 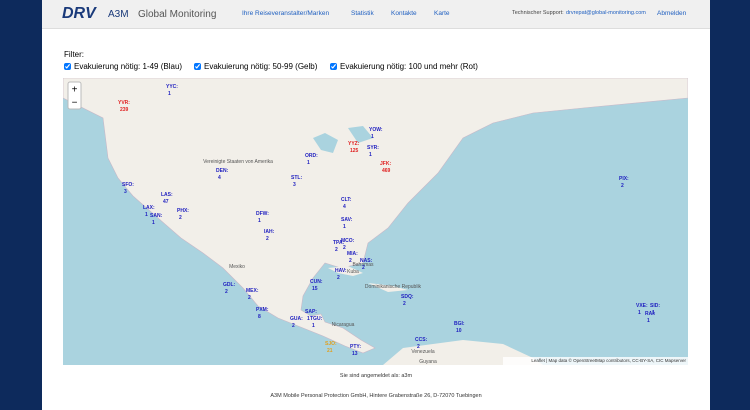 I want to click on marker-count: 4, so click(x=344, y=207).